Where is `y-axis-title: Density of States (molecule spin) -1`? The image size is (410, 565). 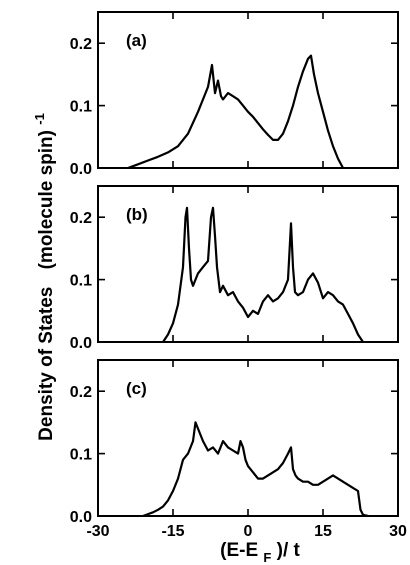 y-axis-title: Density of States (molecule spin) -1 is located at coordinates (44, 277).